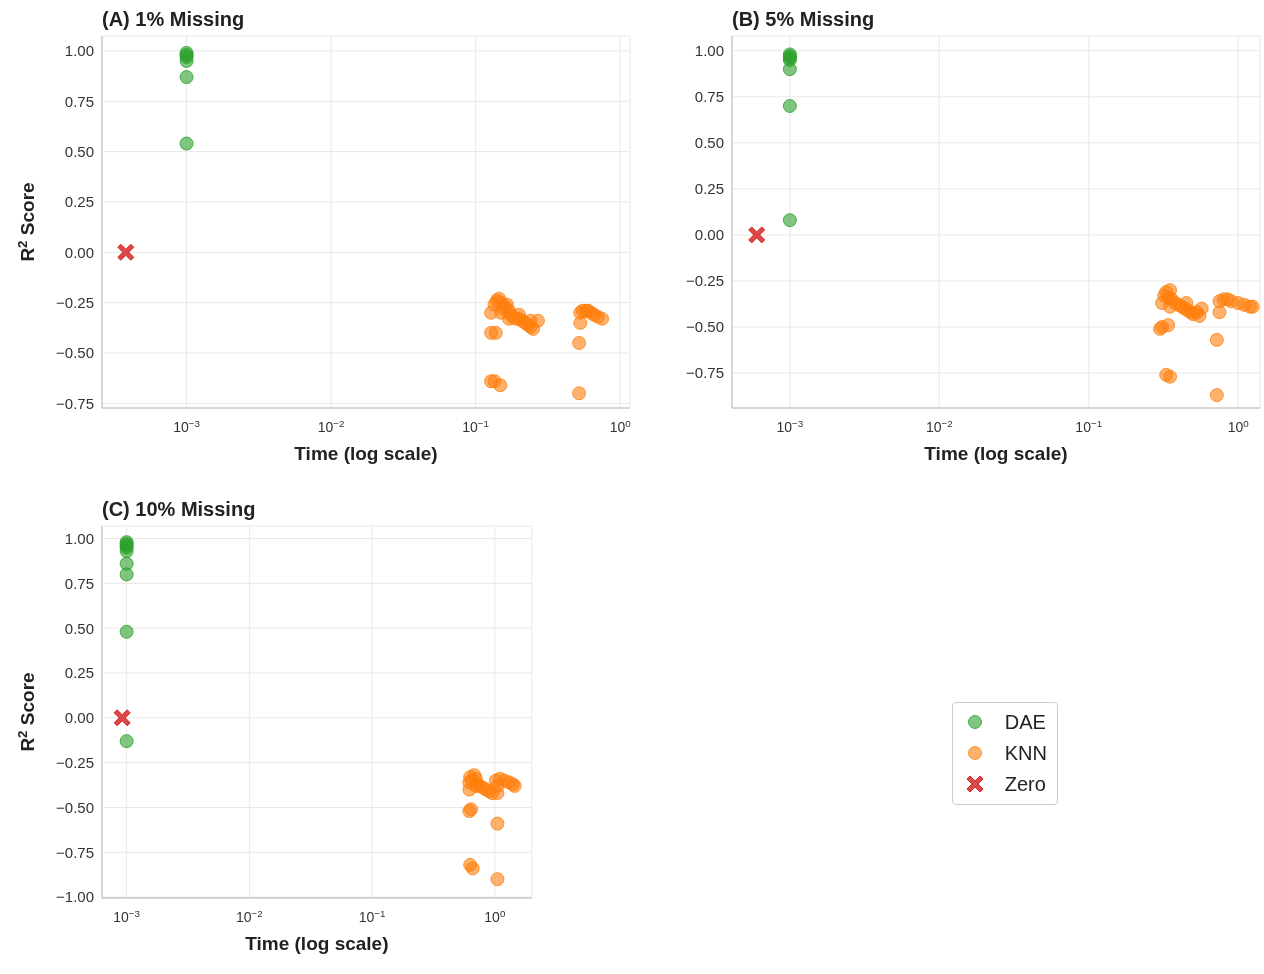 Image resolution: width=1264 pixels, height=974 pixels. Describe the element at coordinates (173, 19) in the screenshot. I see `chart-title: (A) 1% Missing` at that location.